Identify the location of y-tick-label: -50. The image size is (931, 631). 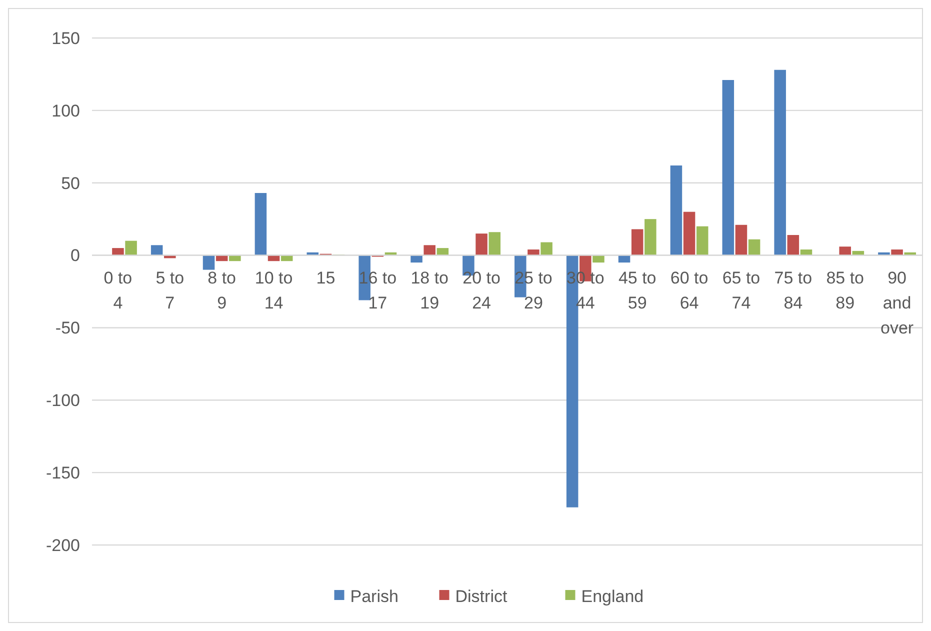
(67, 328).